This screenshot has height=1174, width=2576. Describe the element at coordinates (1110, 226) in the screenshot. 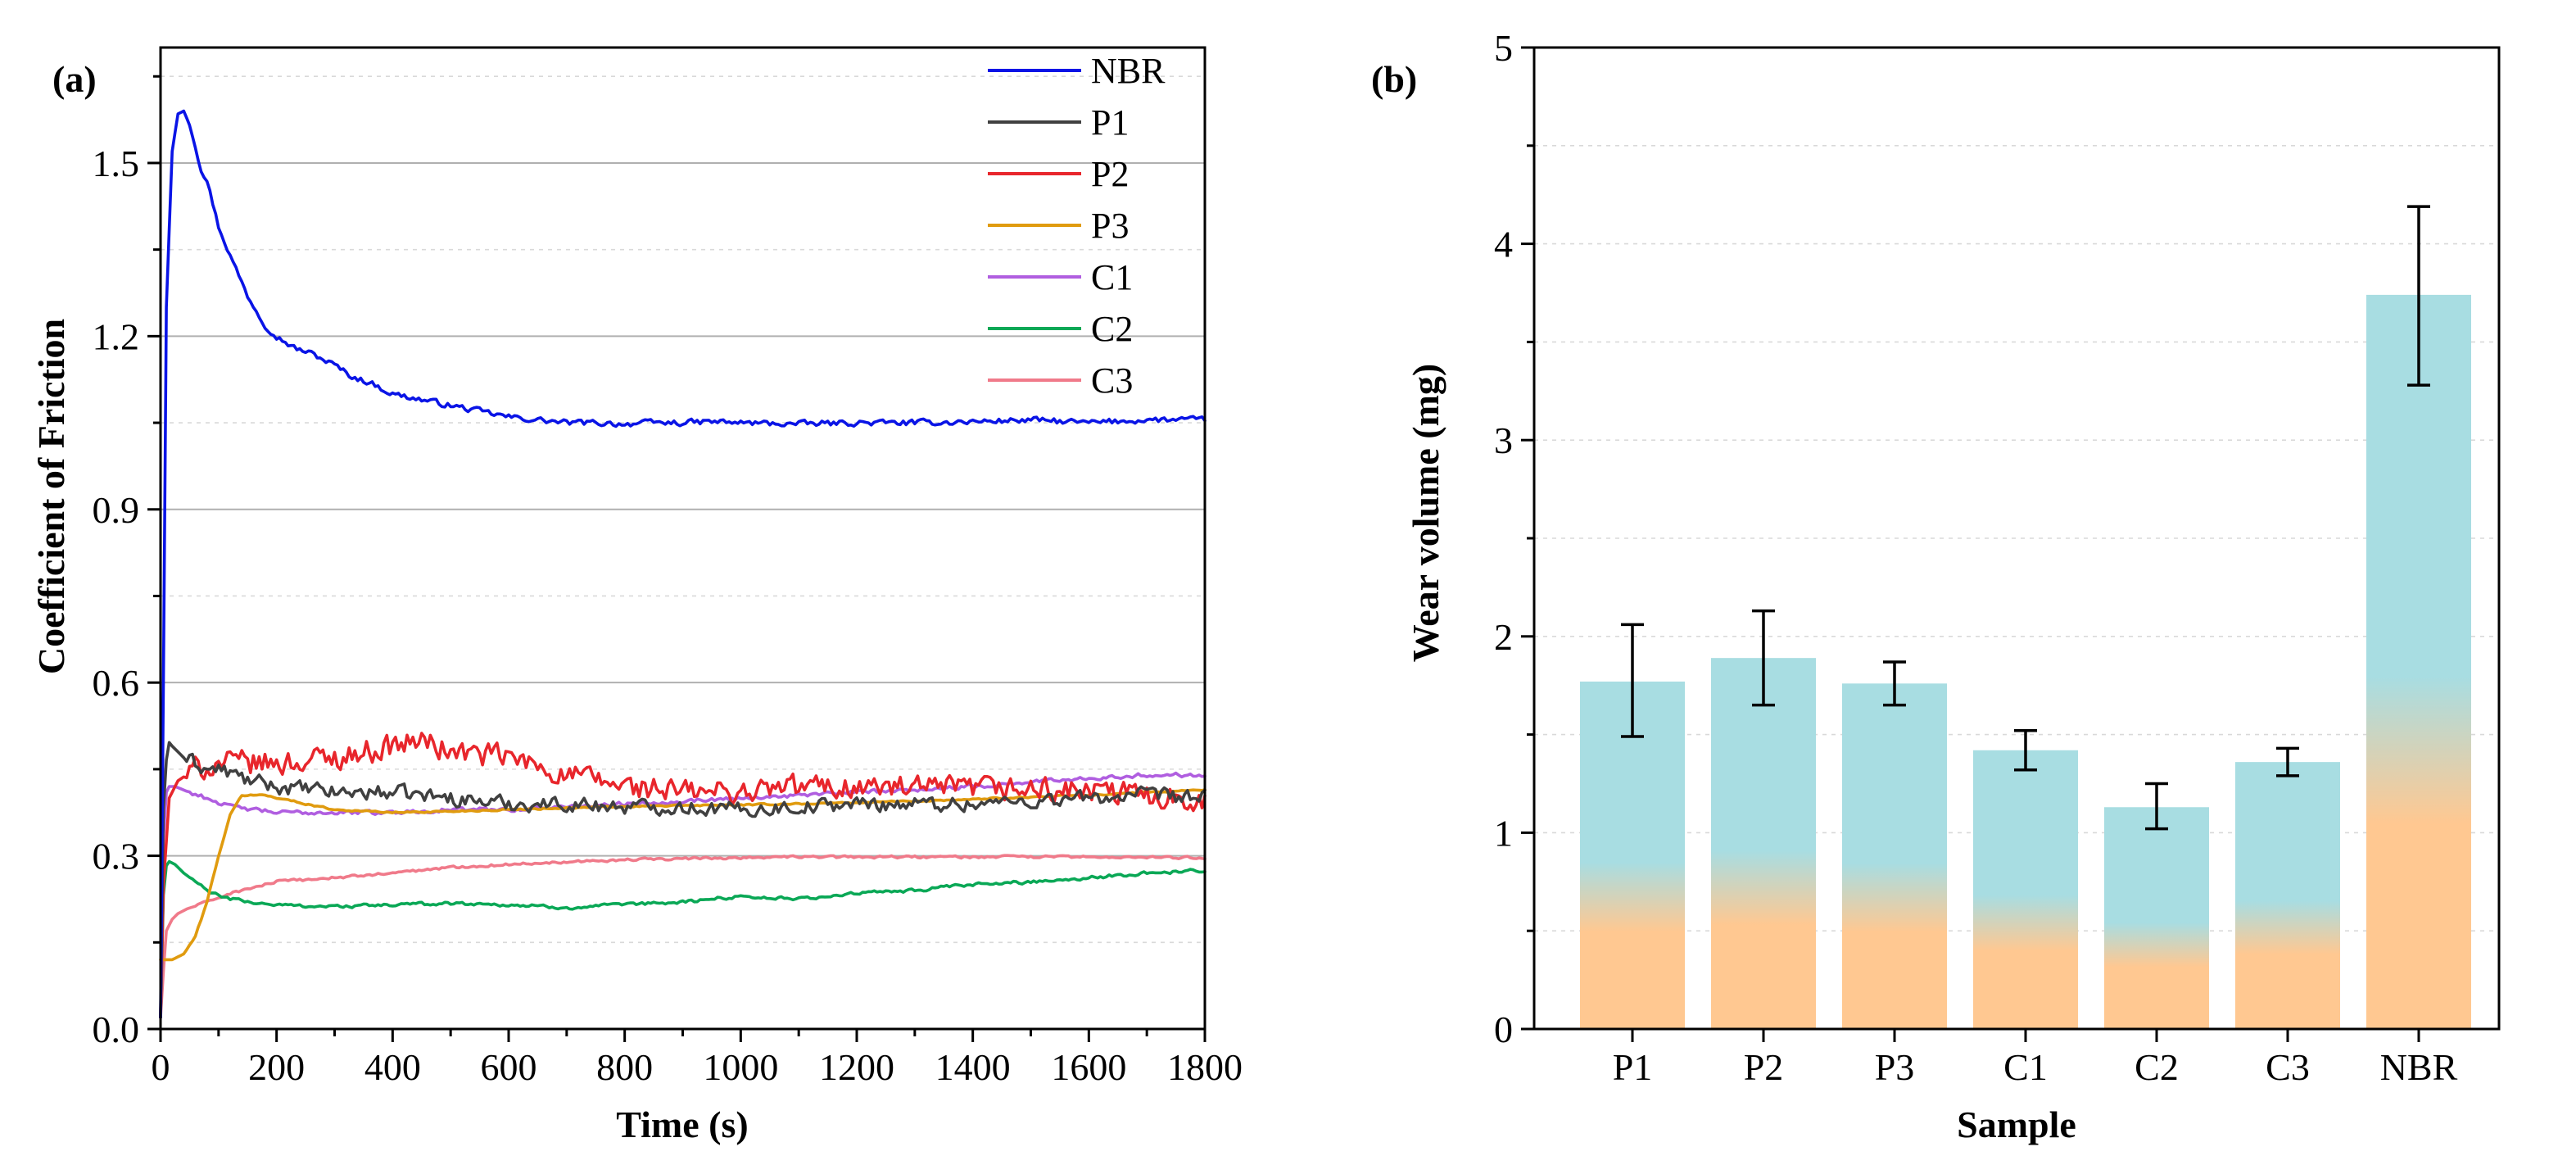

I see `legend-label-p3: P3` at that location.